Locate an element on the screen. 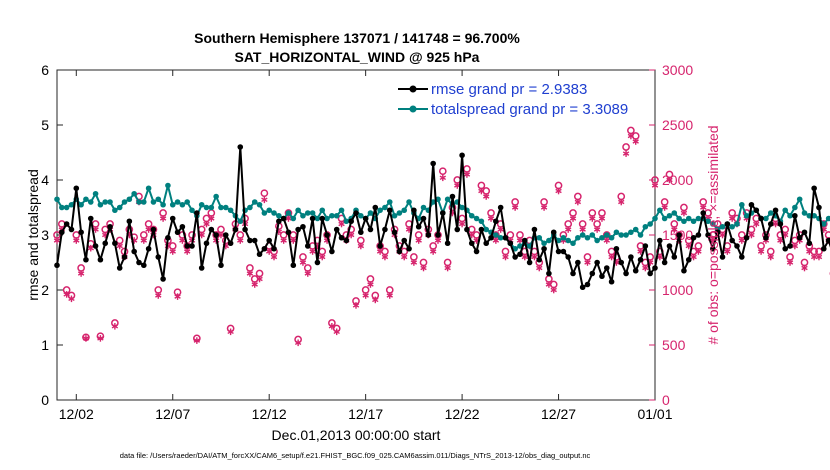 This screenshot has width=830, height=470. legend-rmse-marker is located at coordinates (413, 89).